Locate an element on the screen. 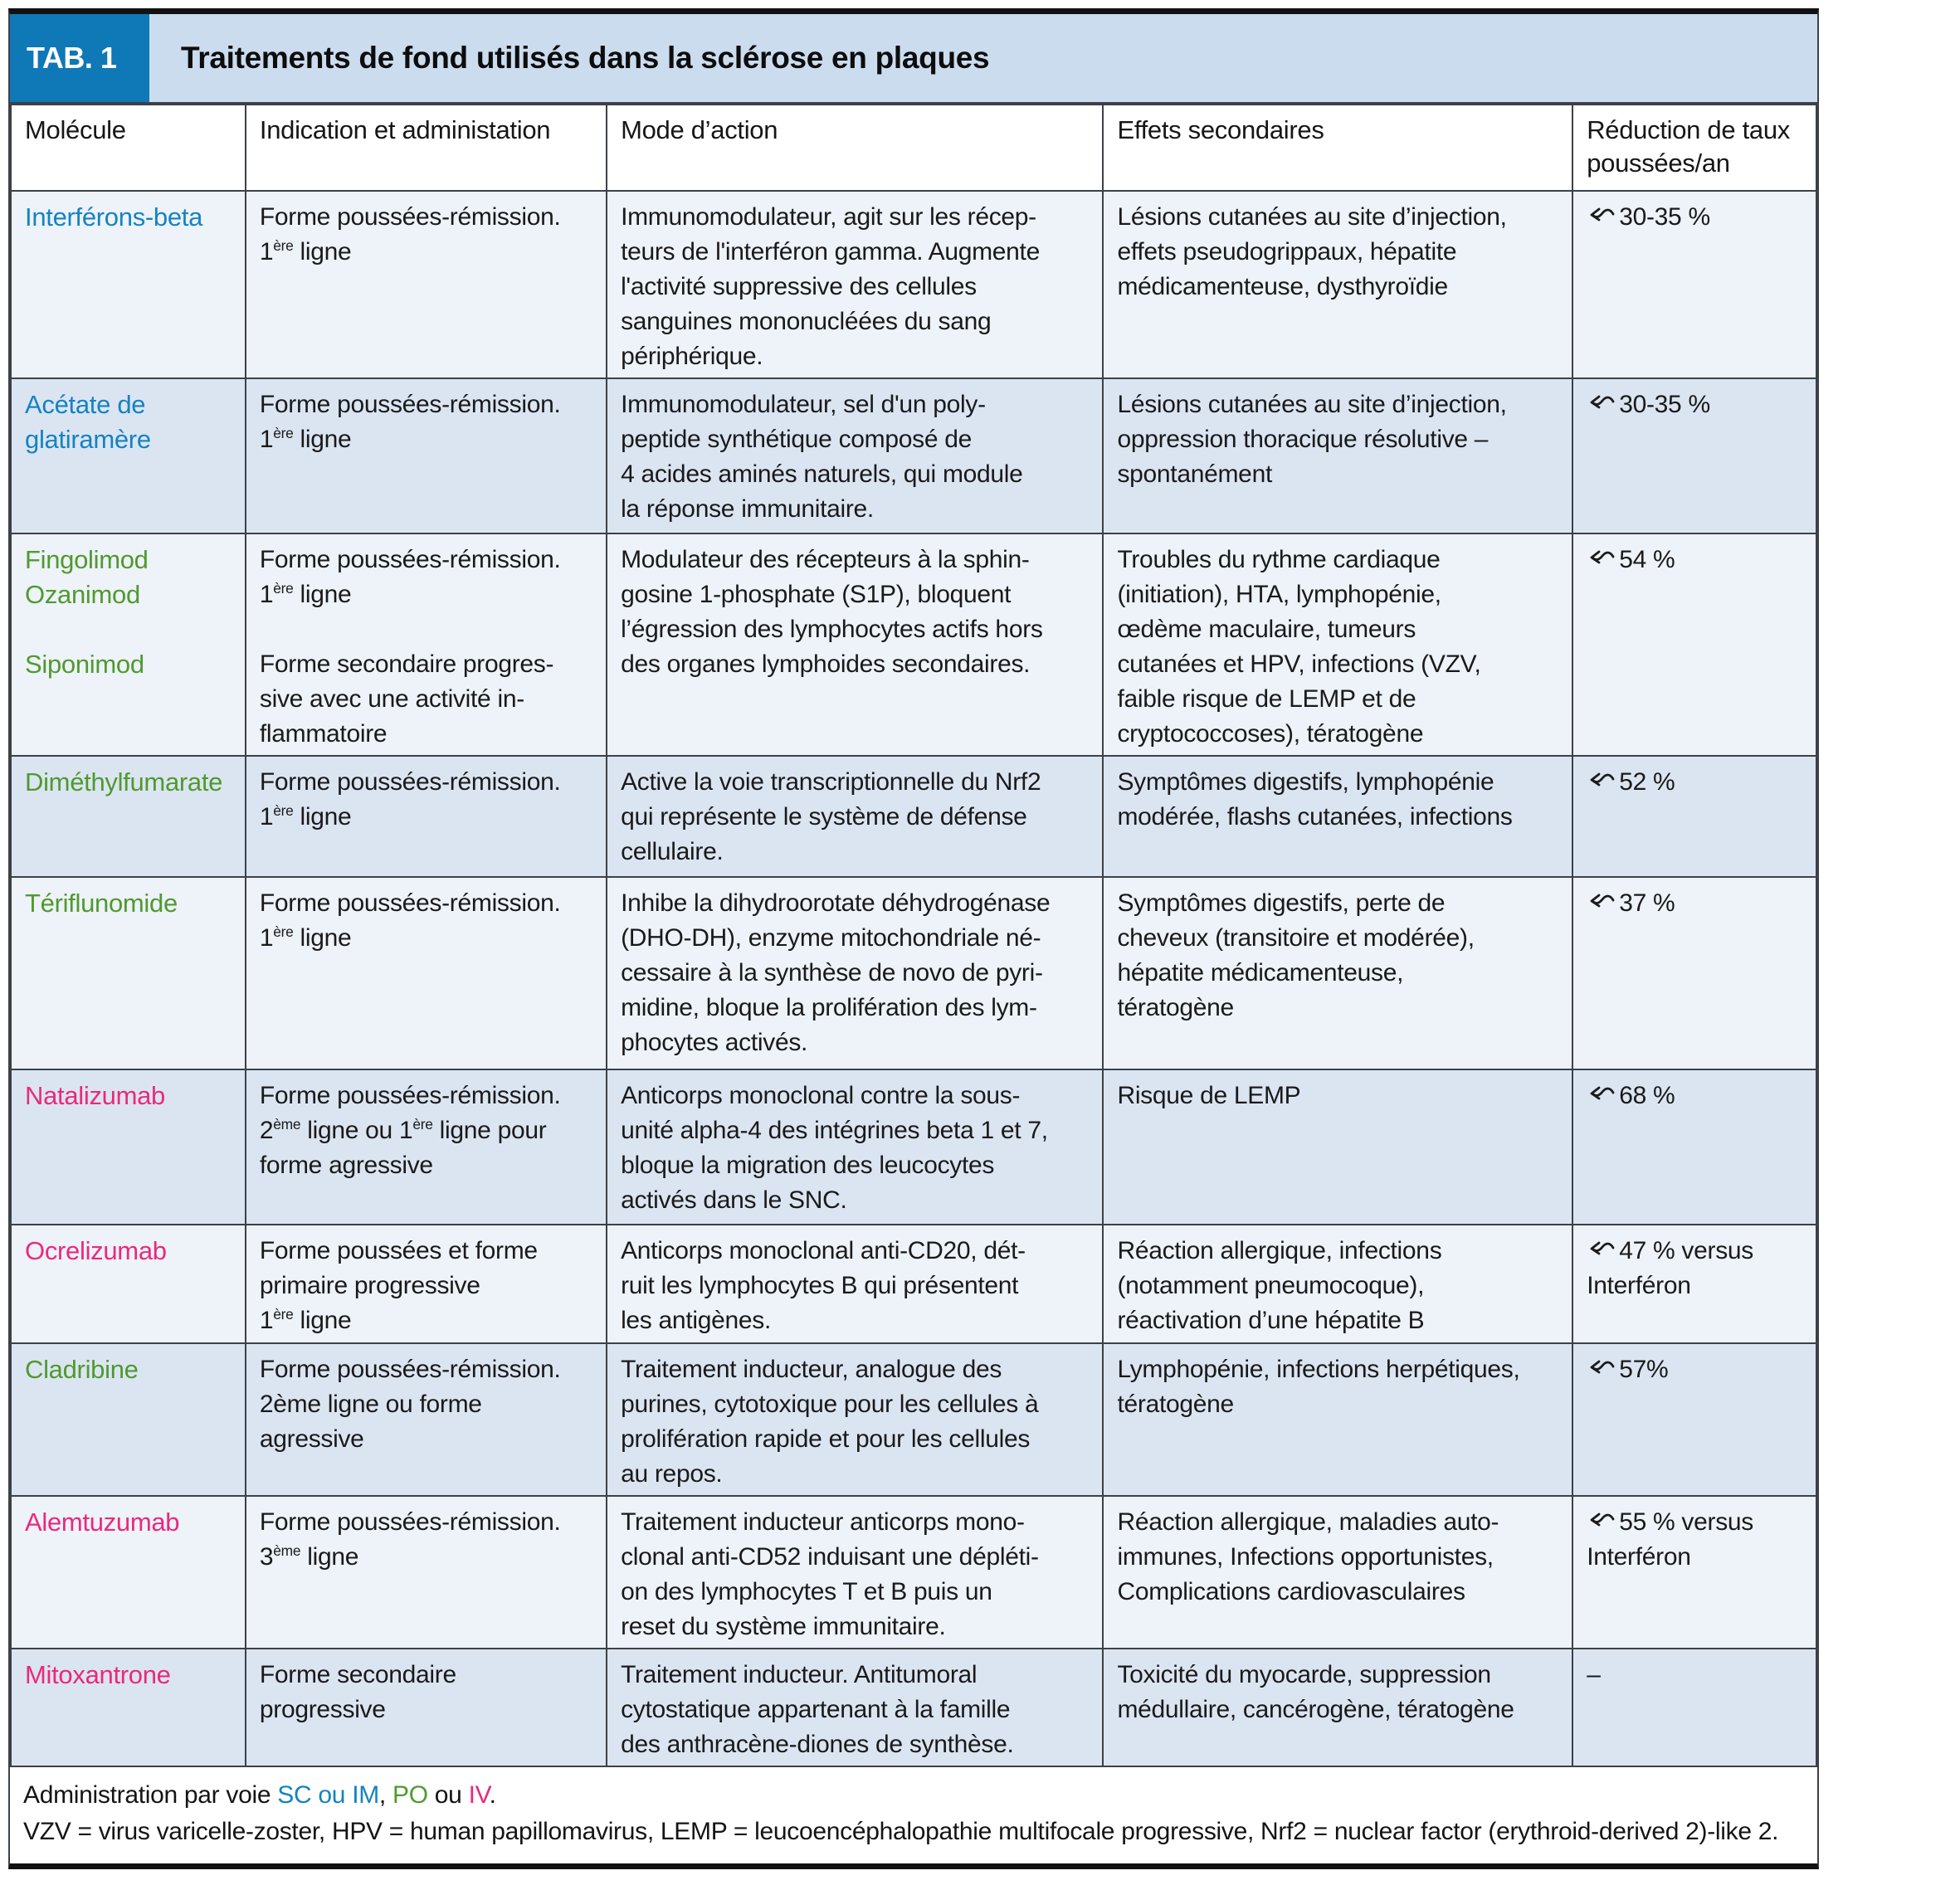  molecule-cell: Natalizumab is located at coordinates (128, 1147).